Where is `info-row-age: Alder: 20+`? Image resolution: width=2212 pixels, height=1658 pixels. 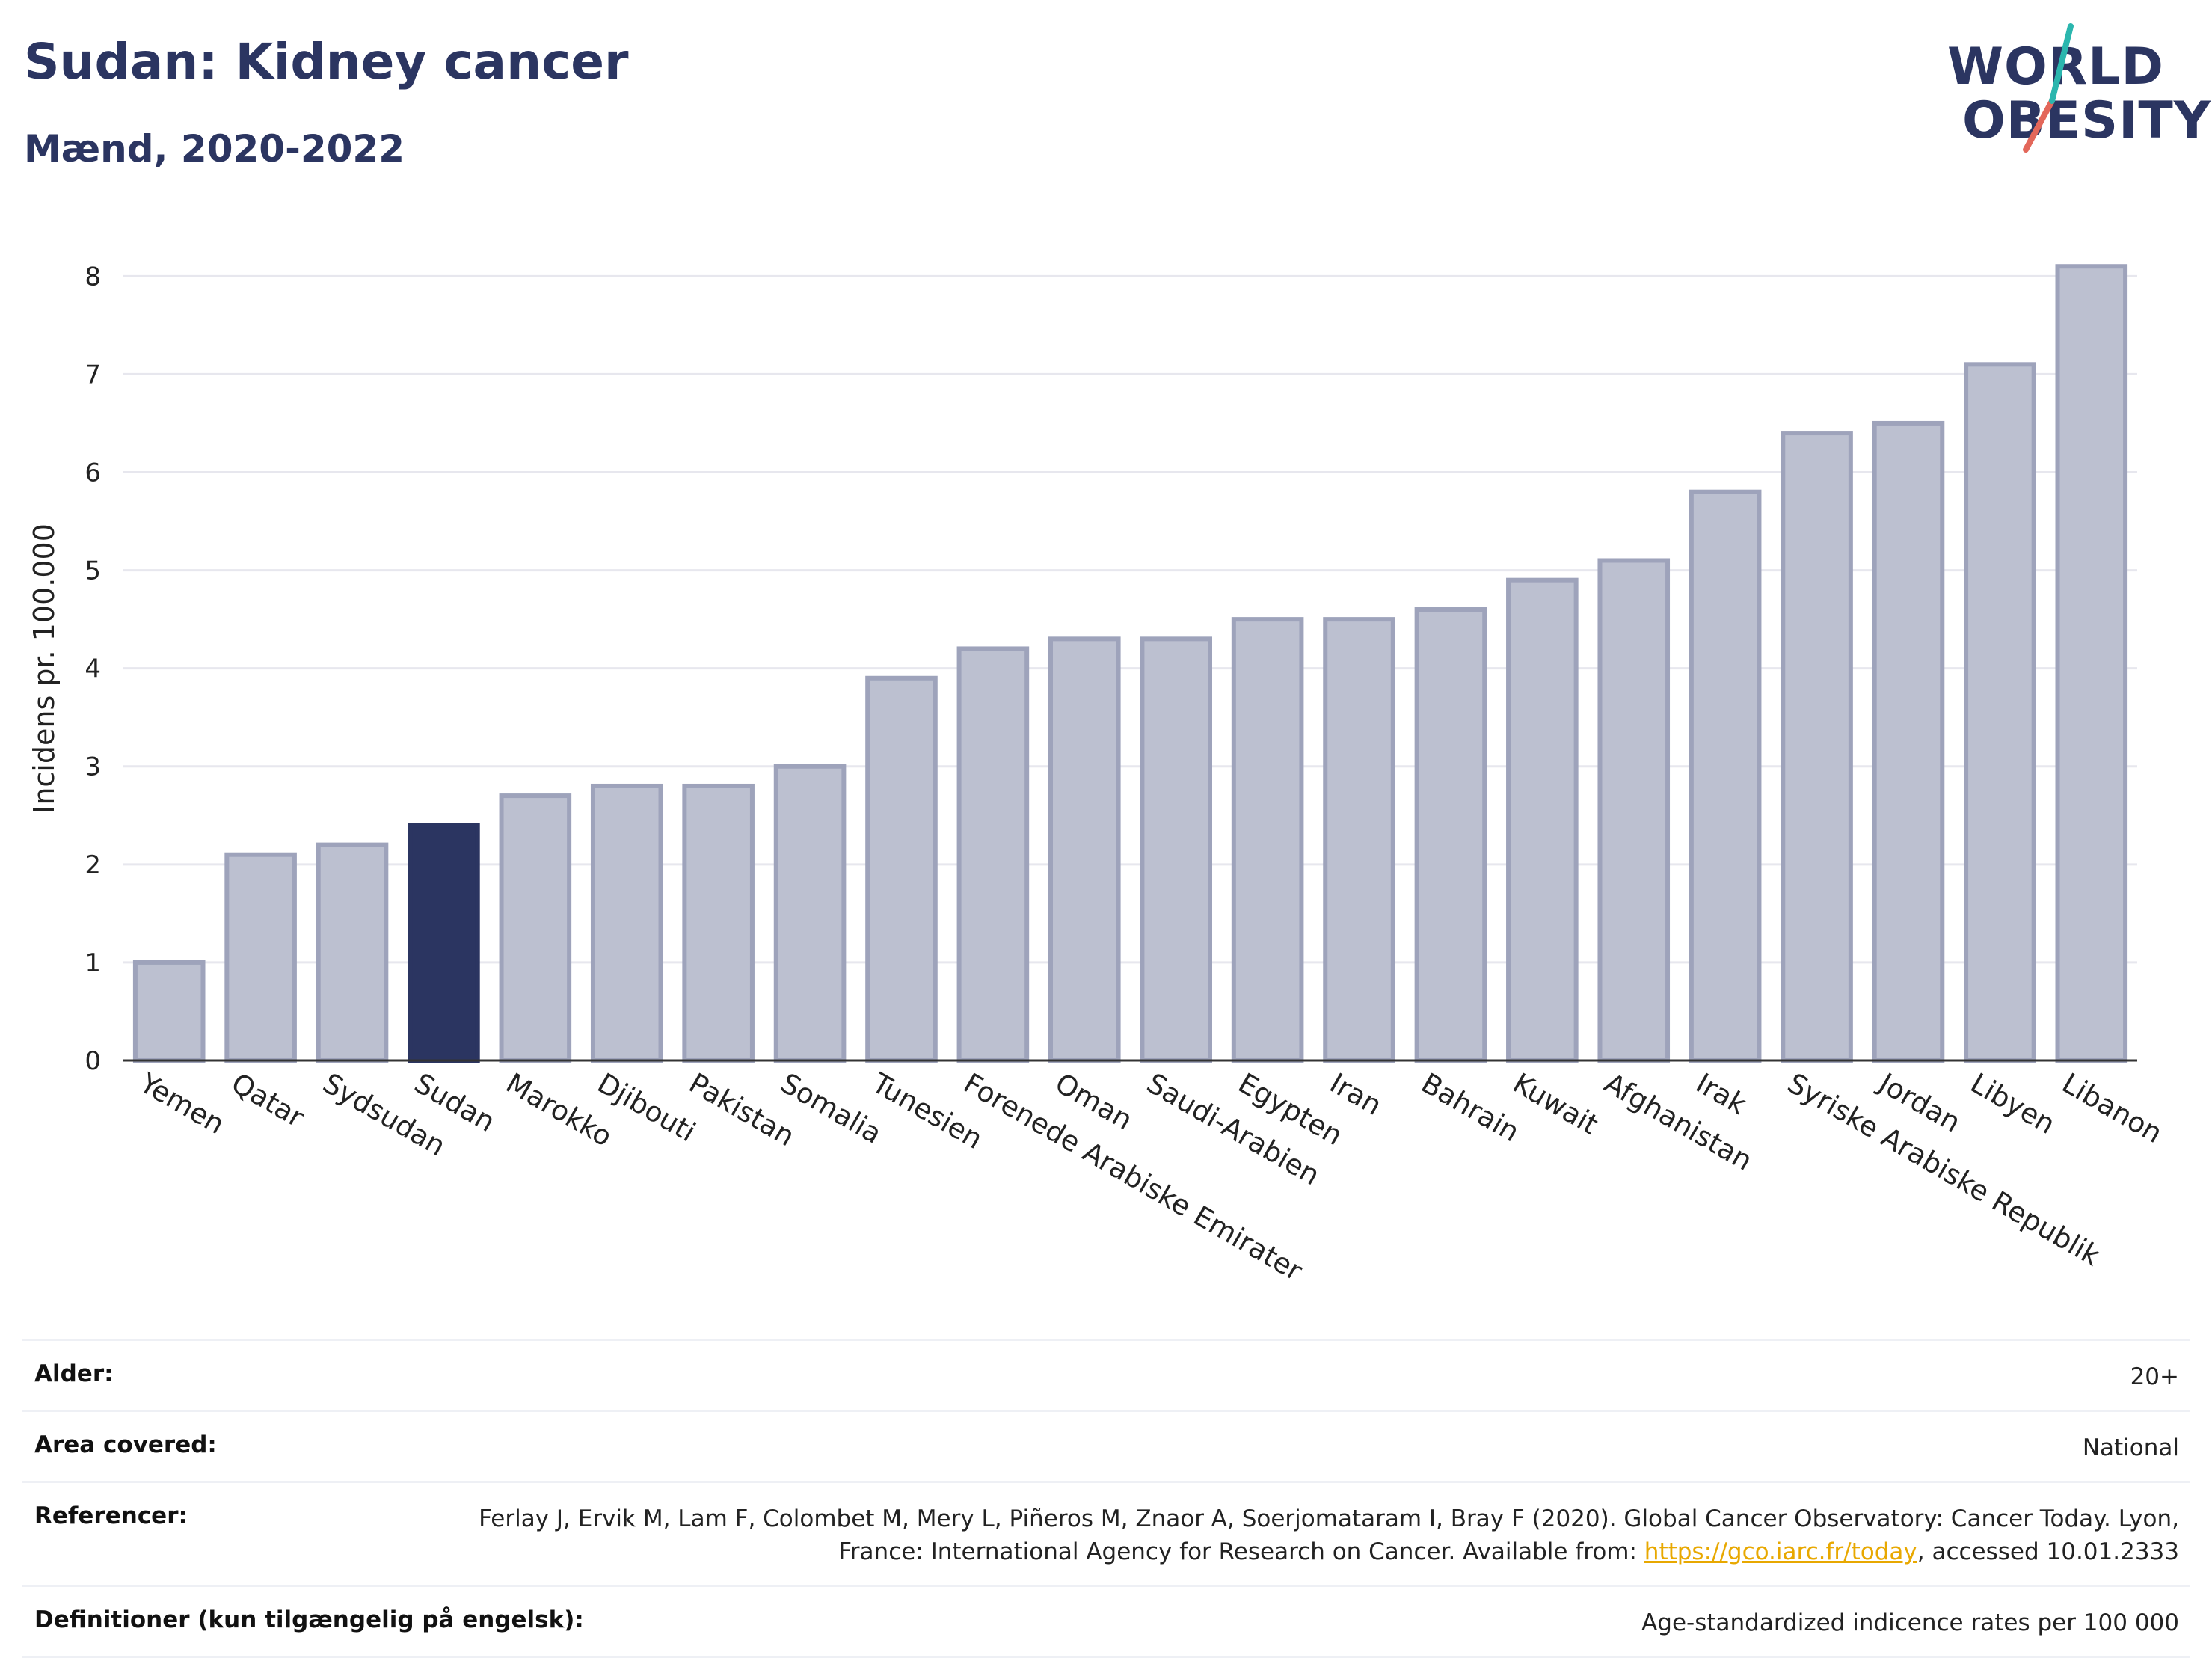 info-row-age: Alder: 20+ is located at coordinates (1106, 1374).